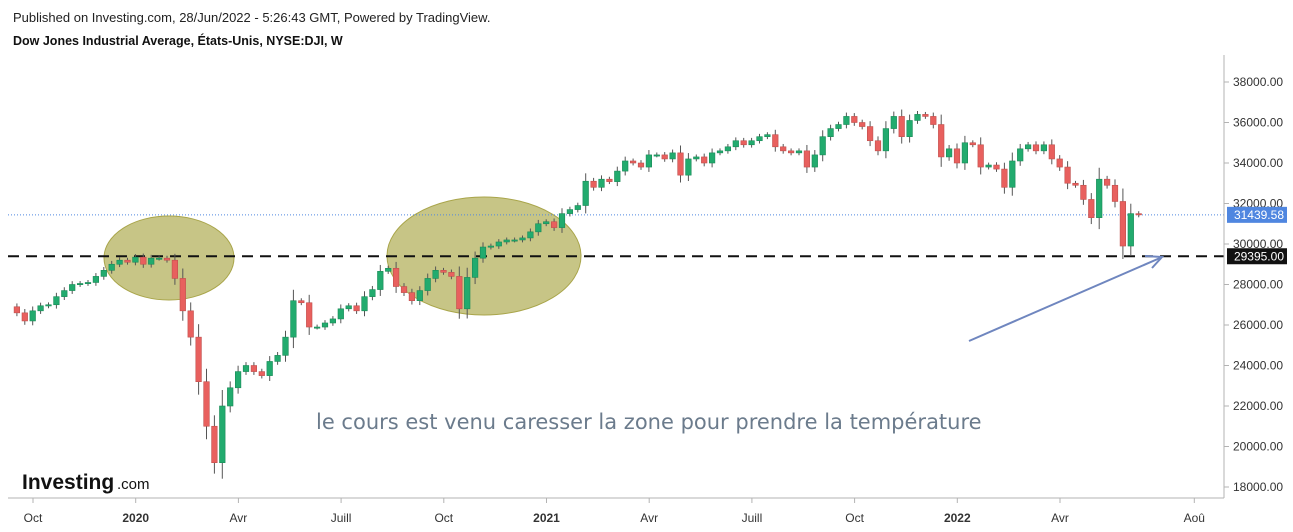 The height and width of the screenshot is (532, 1293). What do you see at coordinates (341, 518) in the screenshot?
I see `x-tick-label: Juill` at bounding box center [341, 518].